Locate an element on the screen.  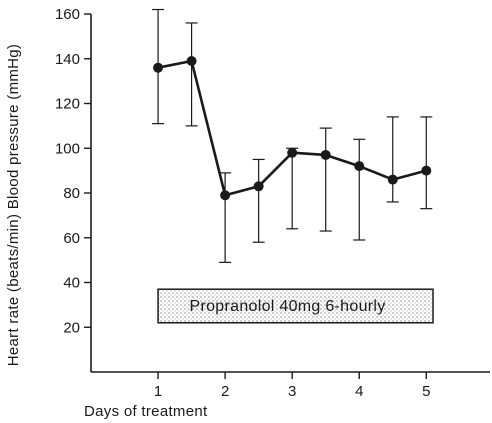
x-tick-label: 4 is located at coordinates (359, 391).